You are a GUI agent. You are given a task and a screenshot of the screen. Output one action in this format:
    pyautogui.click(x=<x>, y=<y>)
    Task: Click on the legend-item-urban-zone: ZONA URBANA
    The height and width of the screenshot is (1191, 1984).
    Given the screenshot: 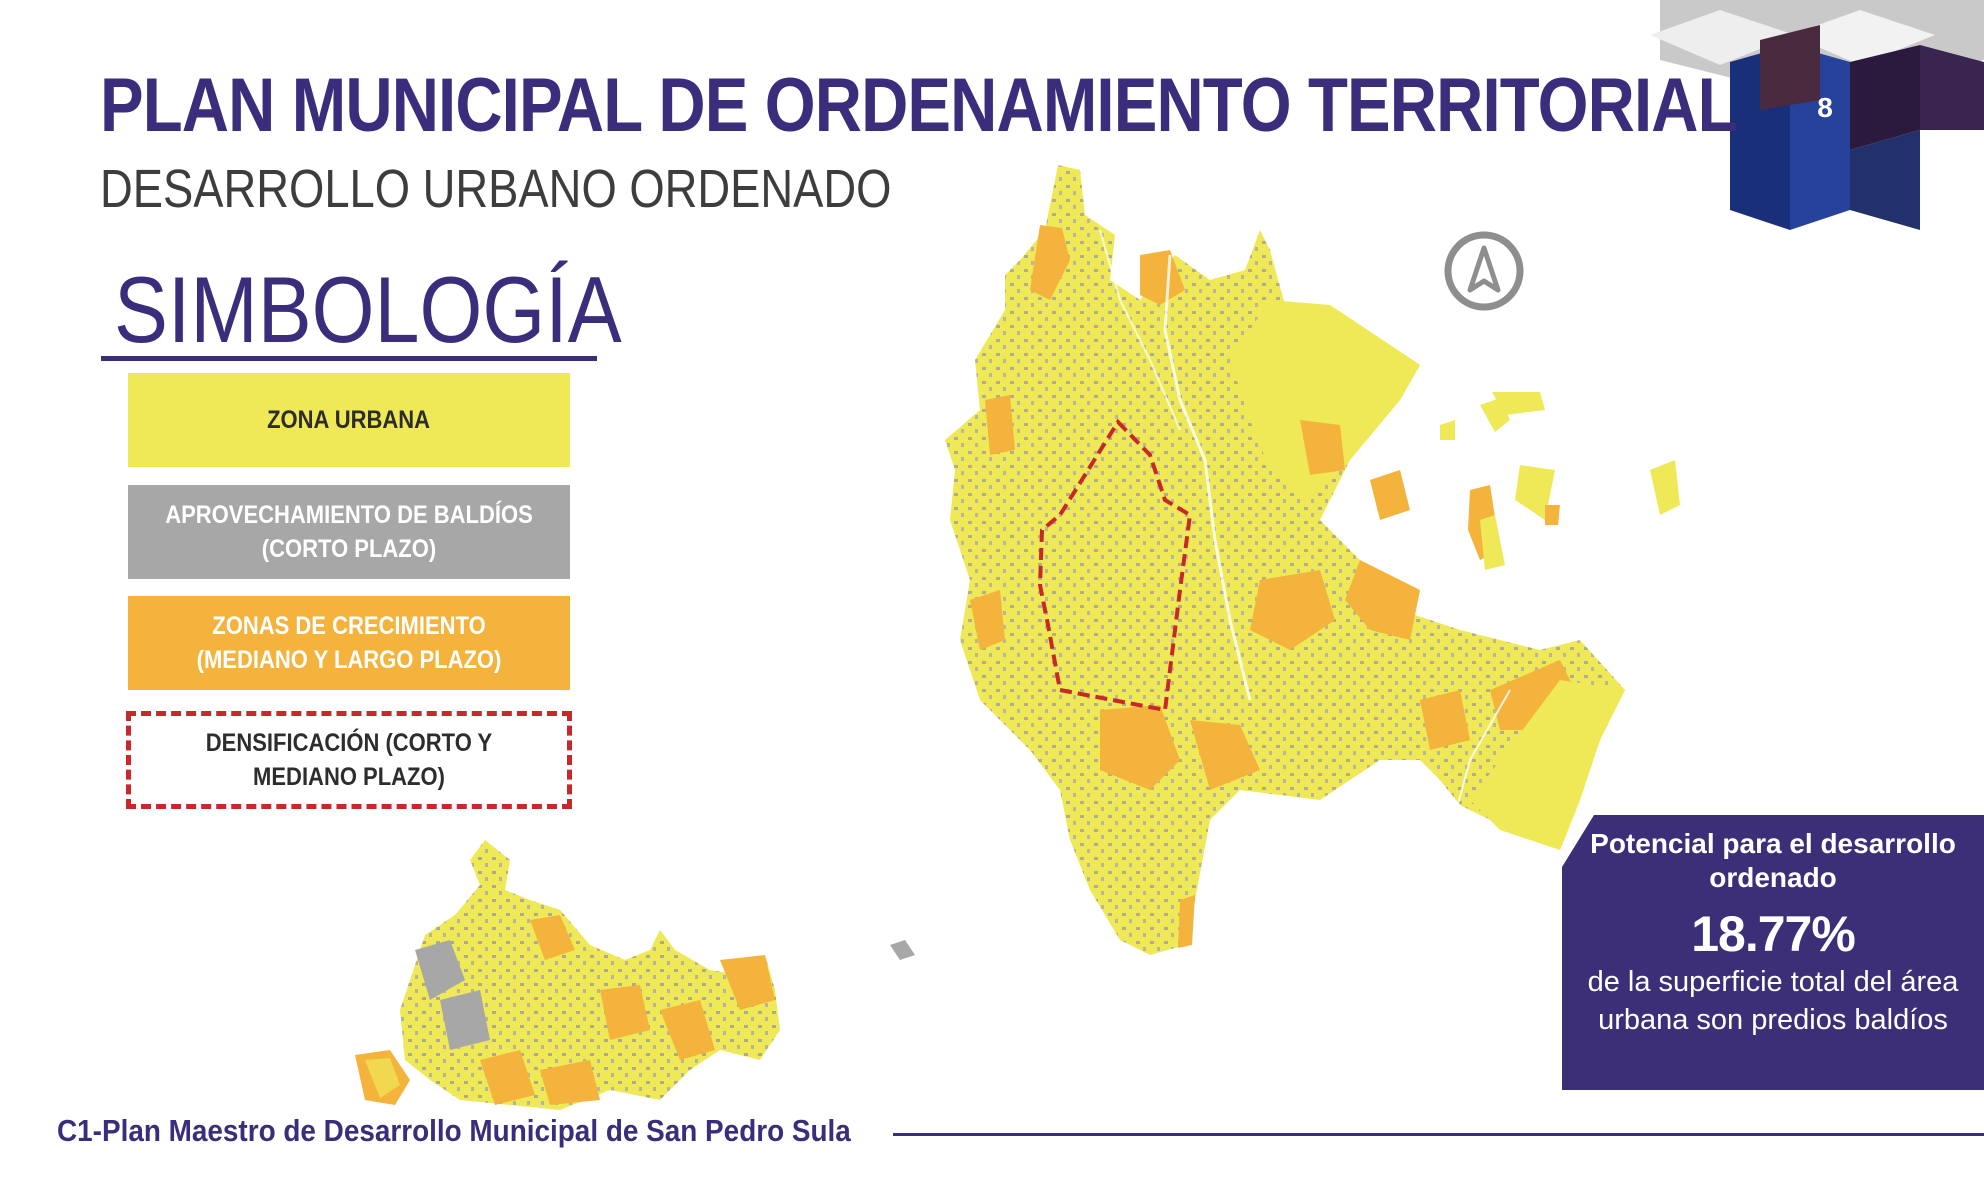 What is the action you would take?
    pyautogui.click(x=349, y=420)
    